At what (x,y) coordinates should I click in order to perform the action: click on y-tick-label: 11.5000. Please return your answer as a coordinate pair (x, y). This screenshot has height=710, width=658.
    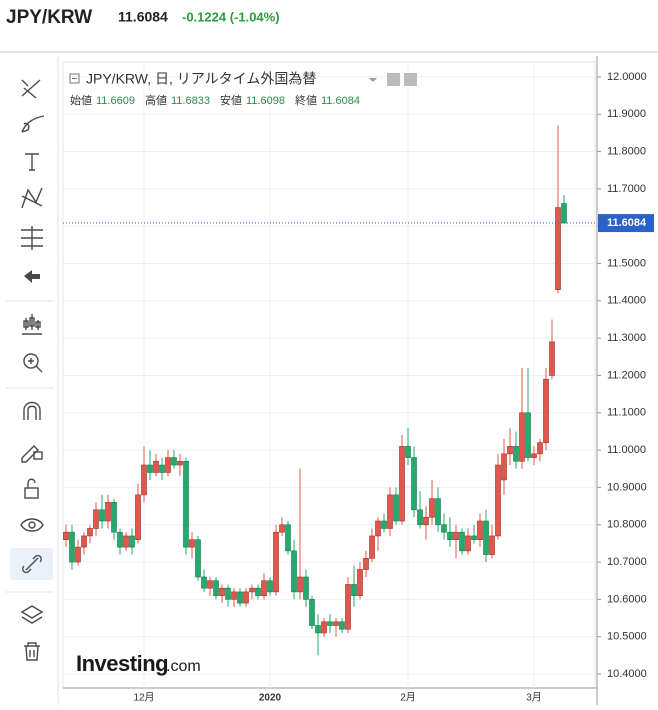
    Looking at the image, I should click on (626, 263).